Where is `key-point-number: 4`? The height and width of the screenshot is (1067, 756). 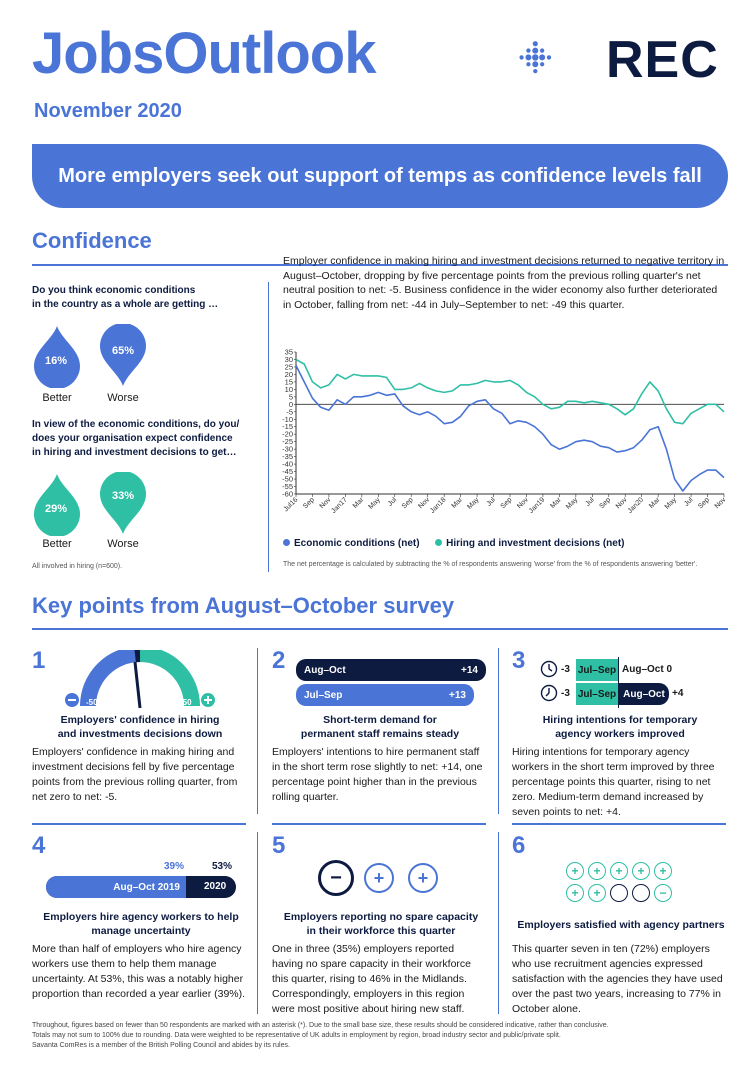 key-point-number: 4 is located at coordinates (39, 845).